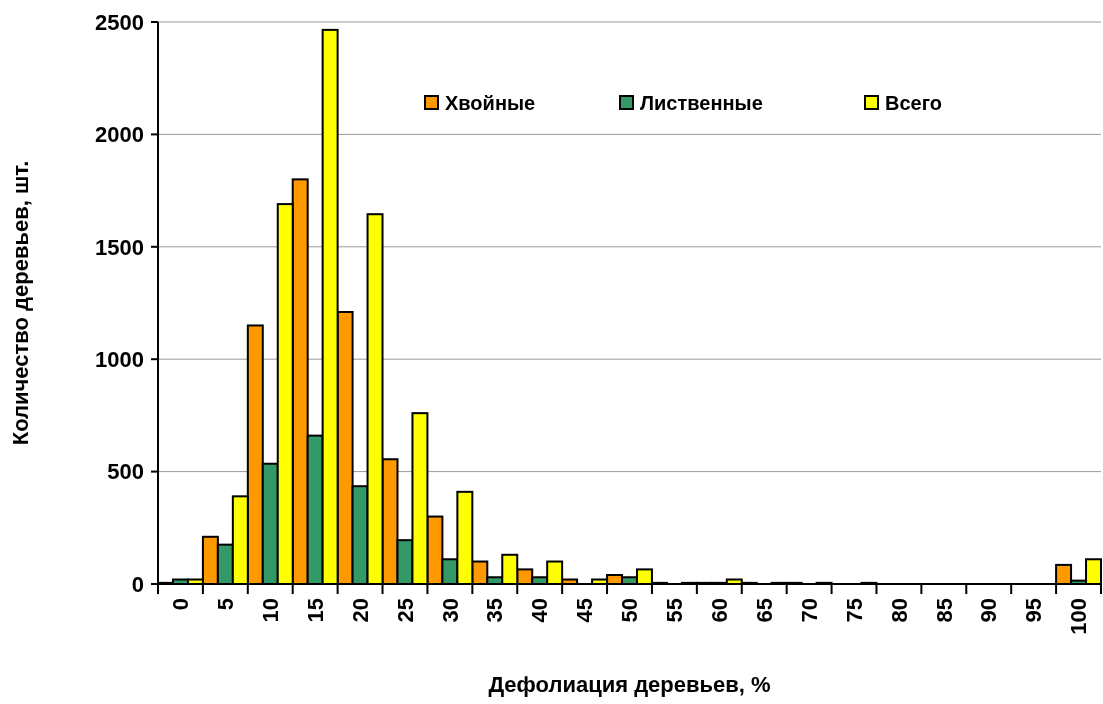 The height and width of the screenshot is (704, 1103). I want to click on y-tick-label: 2000, so click(119, 135).